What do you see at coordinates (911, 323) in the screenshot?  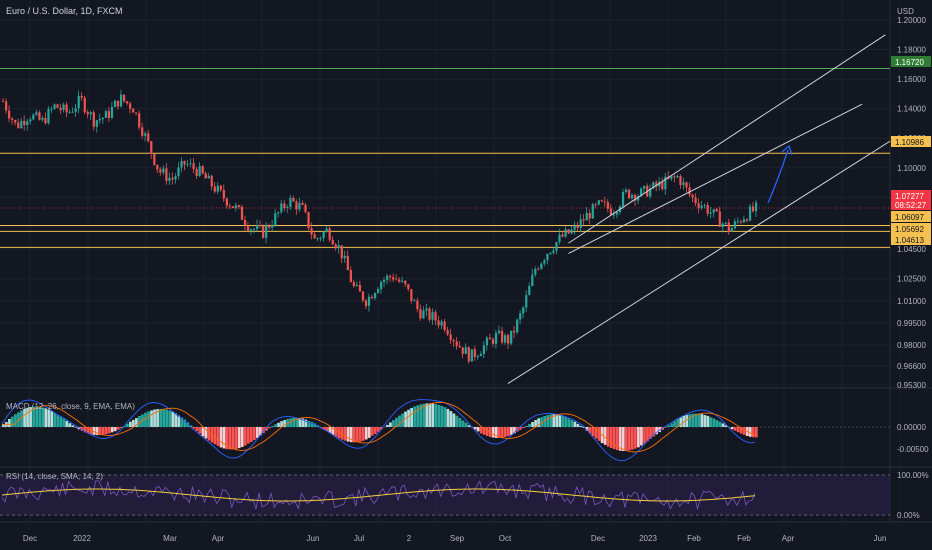 I see `y-tick-label: 0.99500` at bounding box center [911, 323].